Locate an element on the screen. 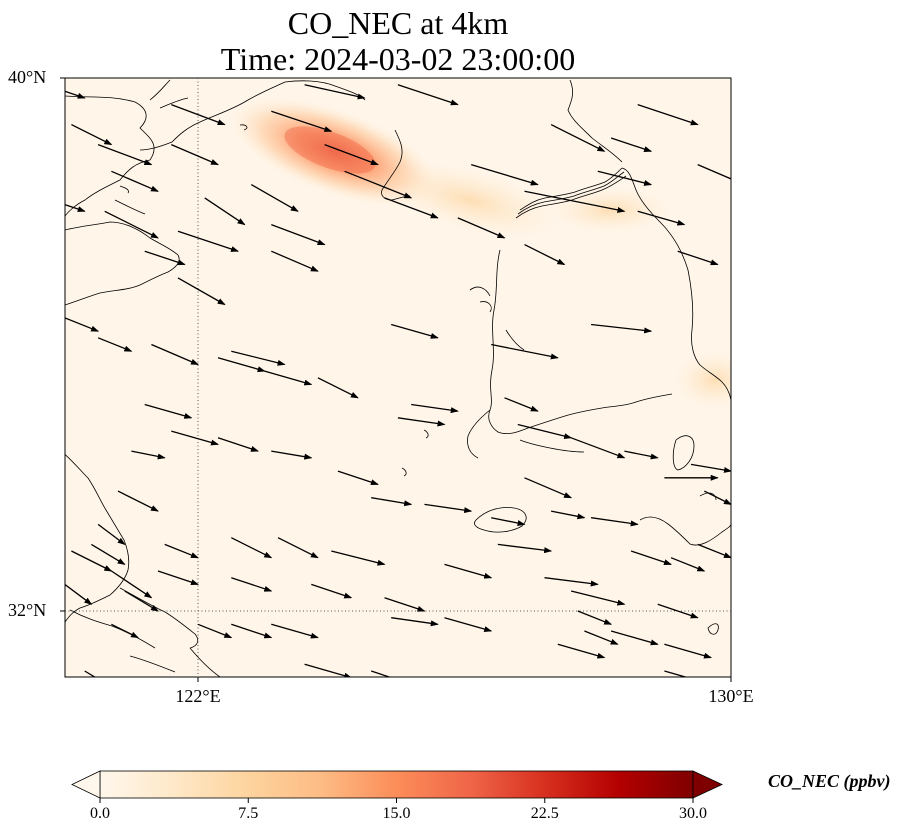  colorbar-body is located at coordinates (396, 784).